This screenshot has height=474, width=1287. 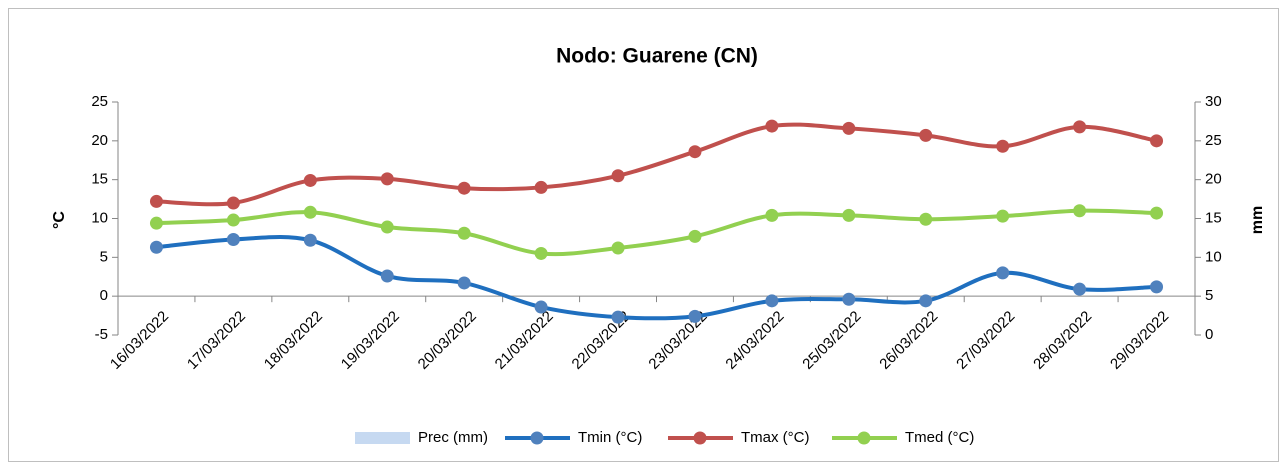 What do you see at coordinates (775, 437) in the screenshot?
I see `legend-label: Tmax (°C)` at bounding box center [775, 437].